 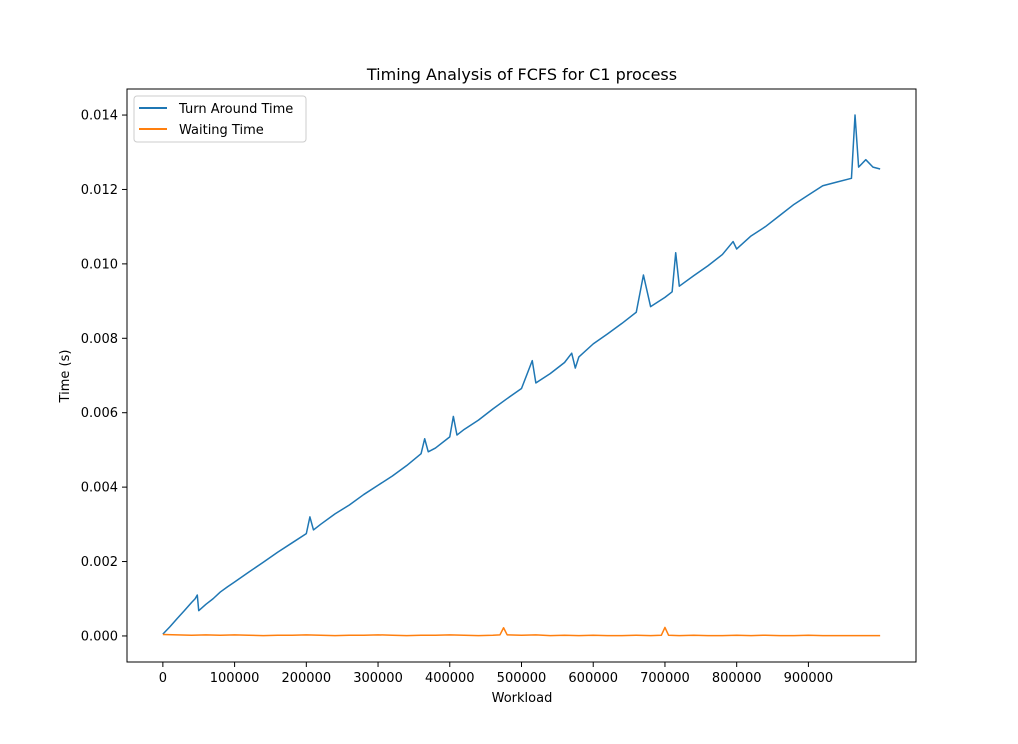 What do you see at coordinates (522, 678) in the screenshot?
I see `x-tick-label: 500000` at bounding box center [522, 678].